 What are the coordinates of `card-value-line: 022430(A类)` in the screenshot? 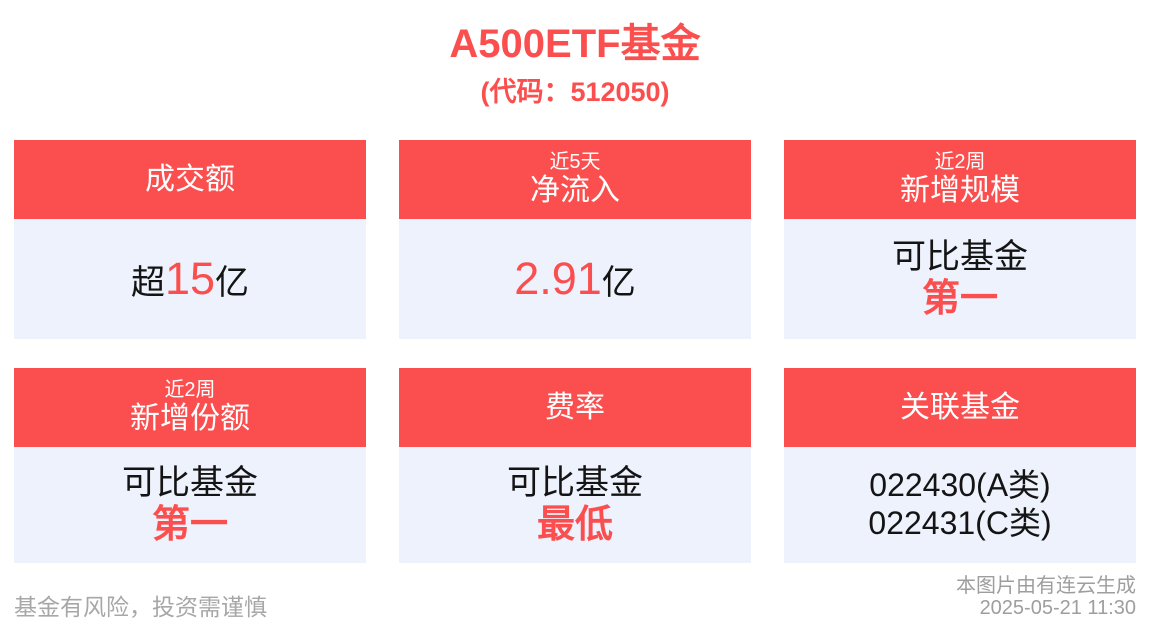 It's located at (959, 486).